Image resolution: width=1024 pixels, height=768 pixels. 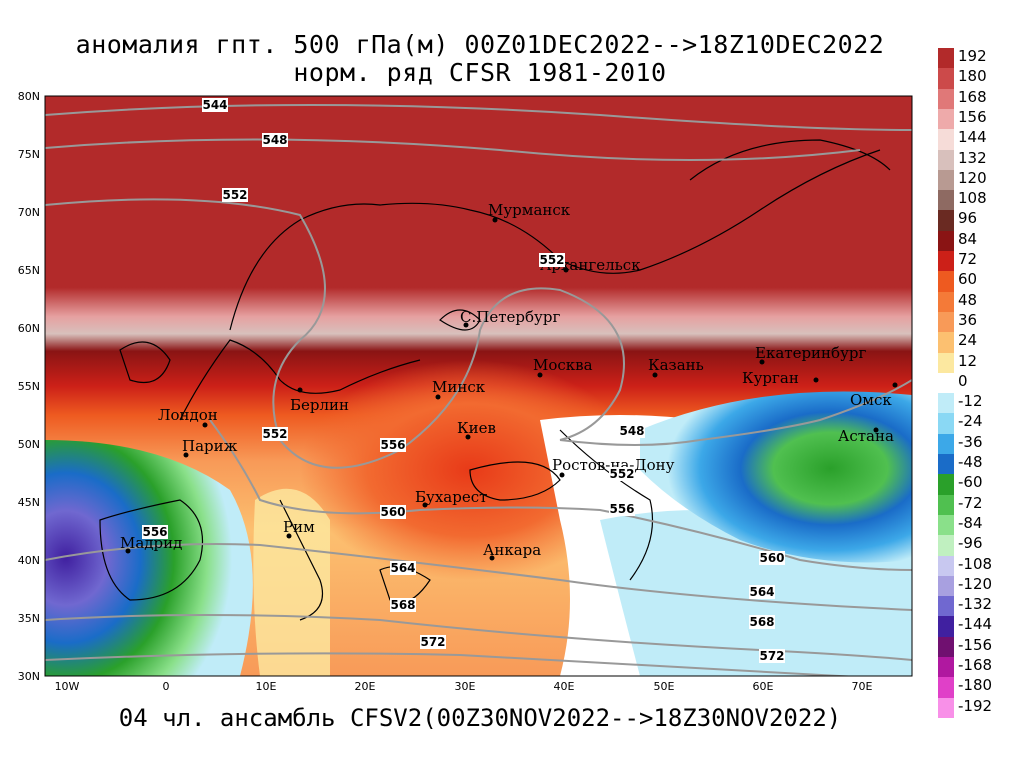 What do you see at coordinates (664, 686) in the screenshot?
I see `lon-label: 50E` at bounding box center [664, 686].